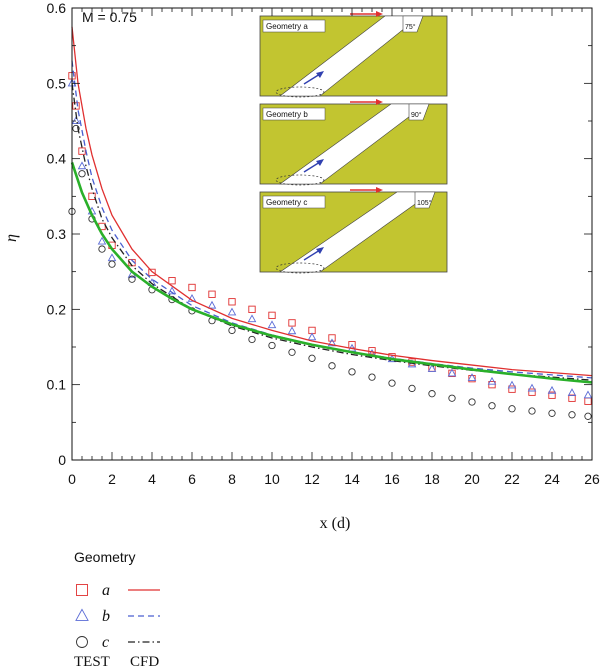  What do you see at coordinates (106, 590) in the screenshot?
I see `legend-entry-a: a` at bounding box center [106, 590].